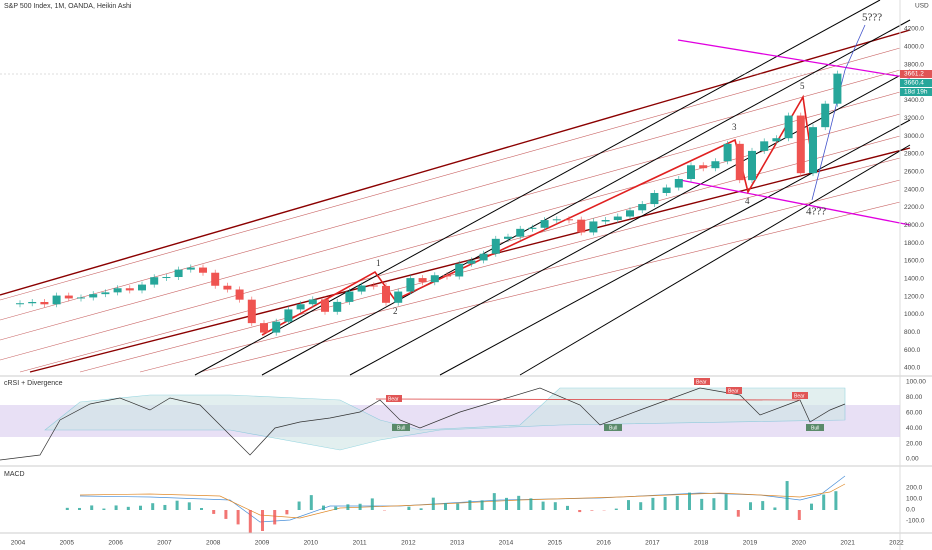  I want to click on countdown-tag, so click(916, 92).